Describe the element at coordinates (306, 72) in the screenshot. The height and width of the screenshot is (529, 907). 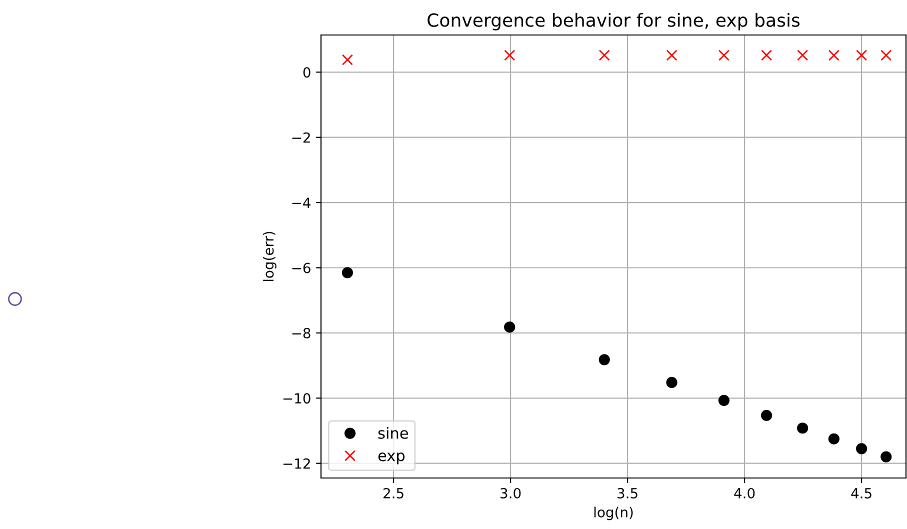
I see `y-tick-label: 0` at that location.